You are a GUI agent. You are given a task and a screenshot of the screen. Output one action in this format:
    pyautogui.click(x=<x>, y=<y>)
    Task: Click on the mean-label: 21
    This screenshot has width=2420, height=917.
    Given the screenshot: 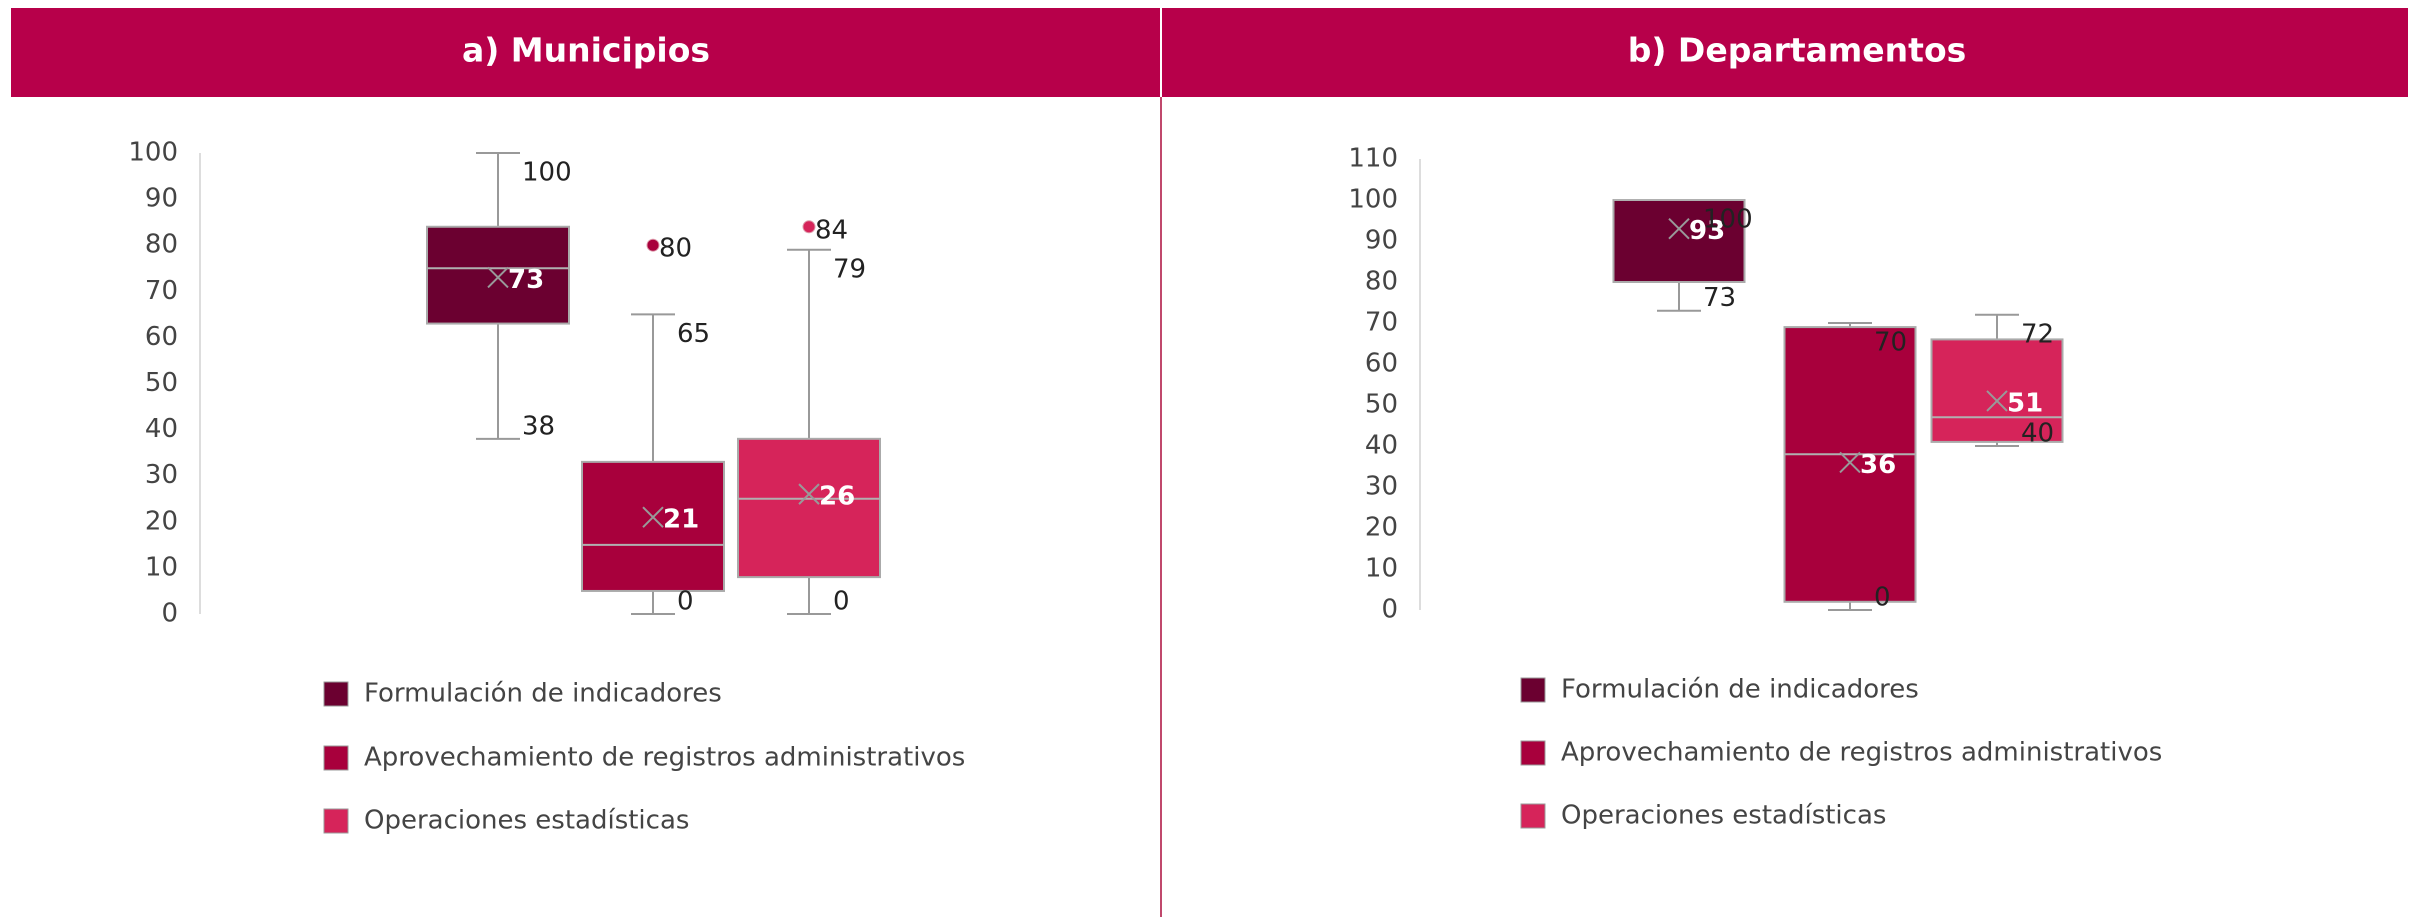 What is the action you would take?
    pyautogui.click(x=681, y=520)
    